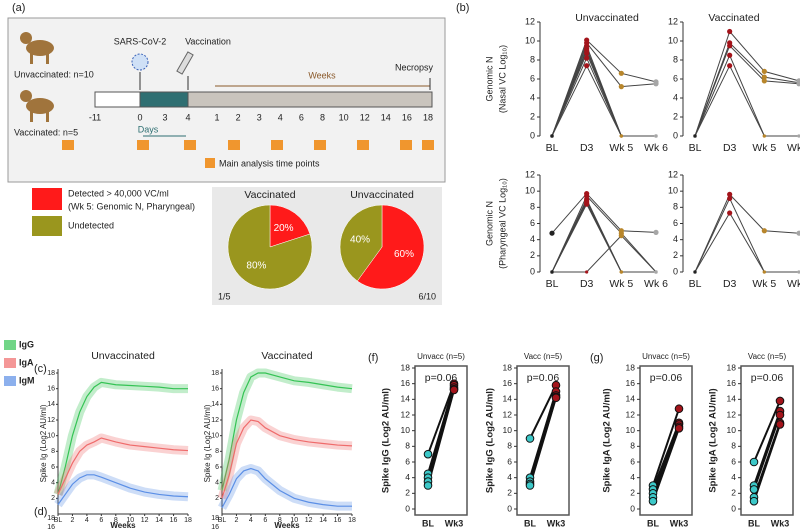 Image resolution: width=800 pixels, height=530 pixels. Describe the element at coordinates (123, 525) in the screenshot. I see `x-axis-label: Weeks` at that location.